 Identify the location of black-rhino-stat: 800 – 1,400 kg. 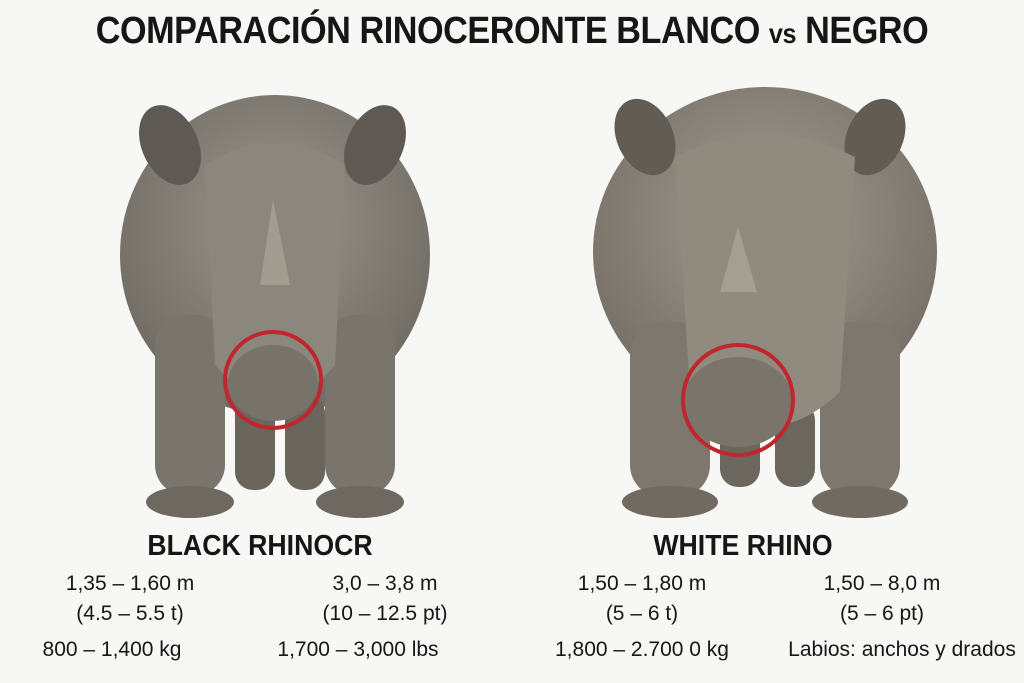
(112, 649).